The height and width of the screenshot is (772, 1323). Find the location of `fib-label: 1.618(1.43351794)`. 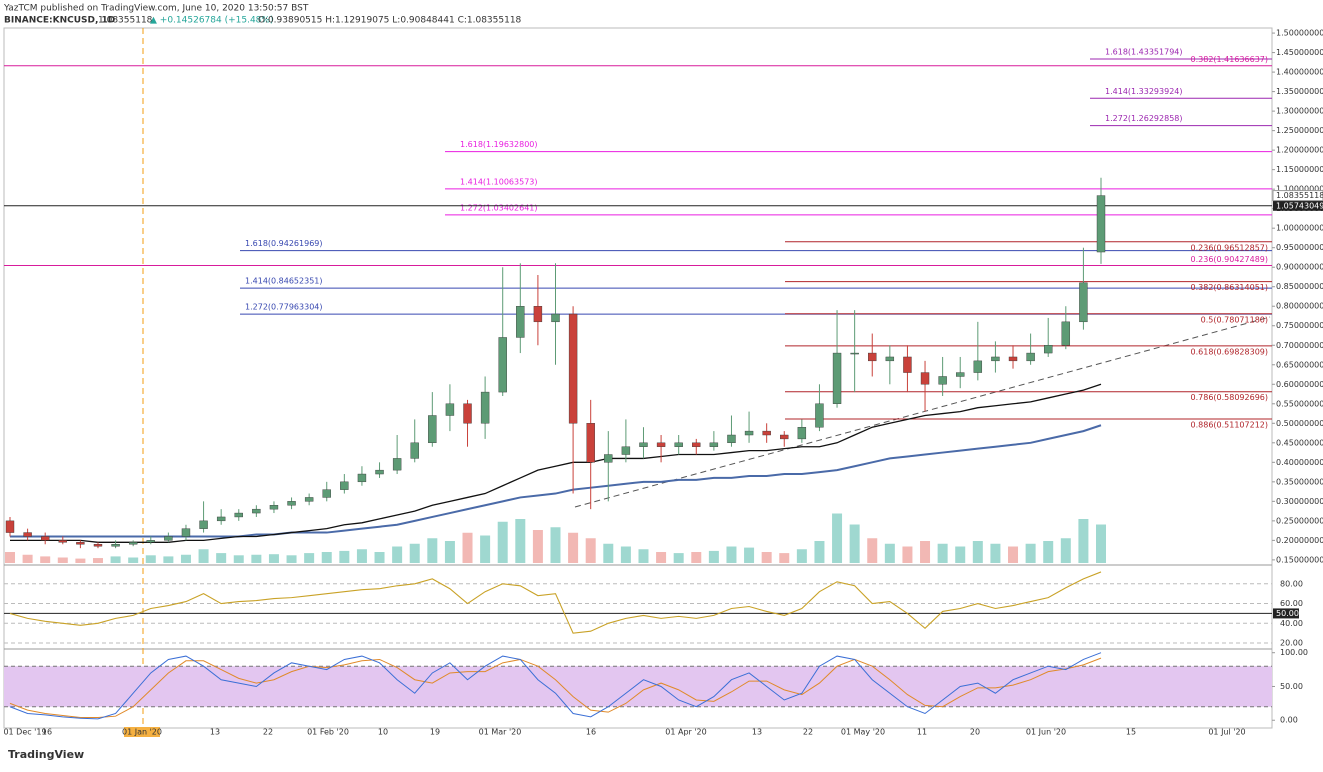

fib-label: 1.618(1.43351794) is located at coordinates (1144, 52).